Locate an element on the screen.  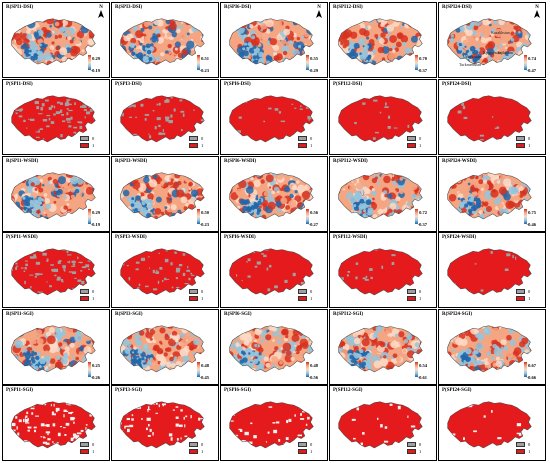
panel-title: R(SPI24-WSDI) is located at coordinates (459, 161).